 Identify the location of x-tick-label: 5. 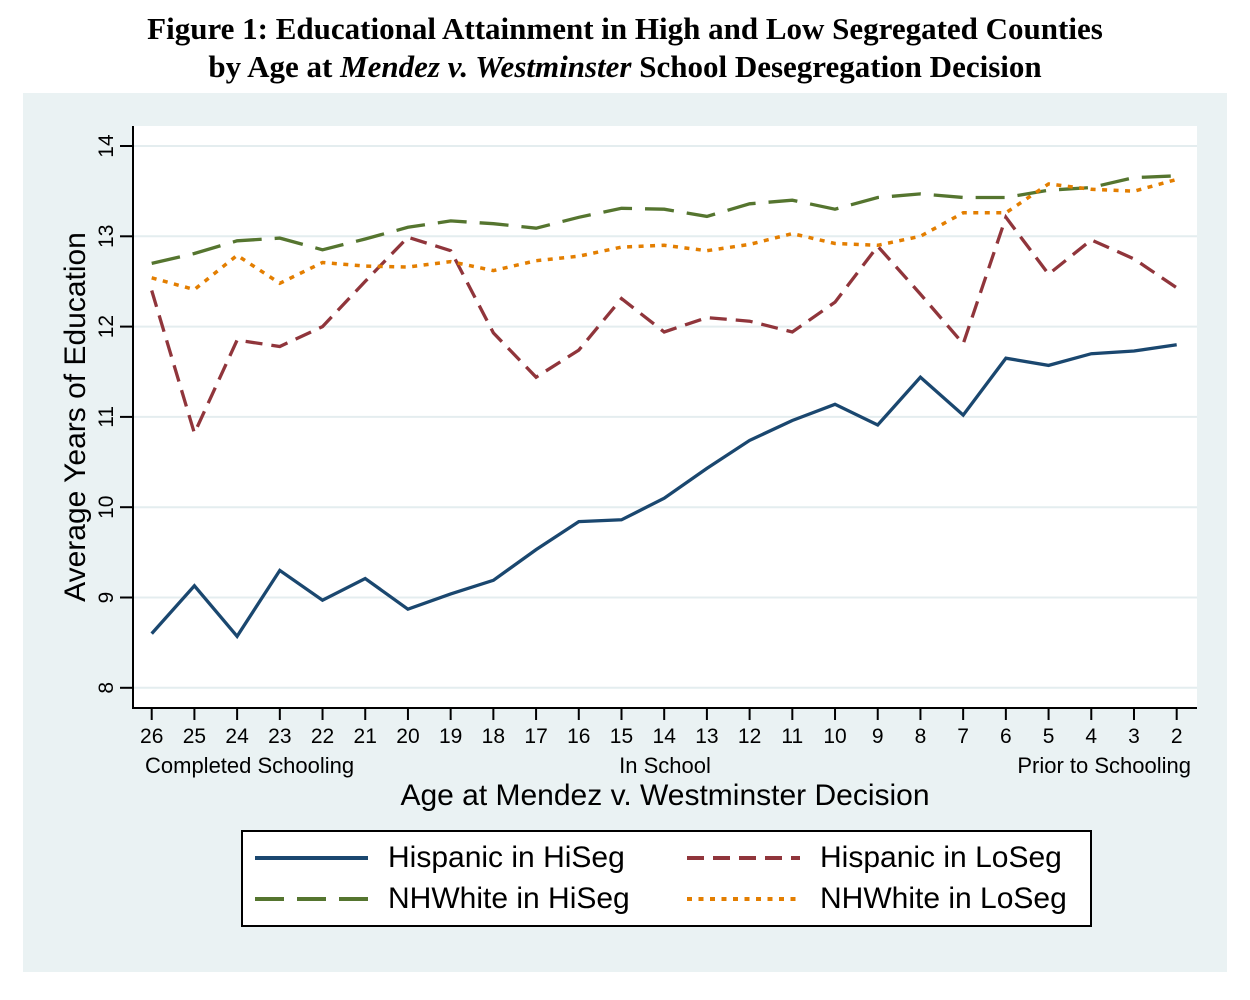
(1049, 736).